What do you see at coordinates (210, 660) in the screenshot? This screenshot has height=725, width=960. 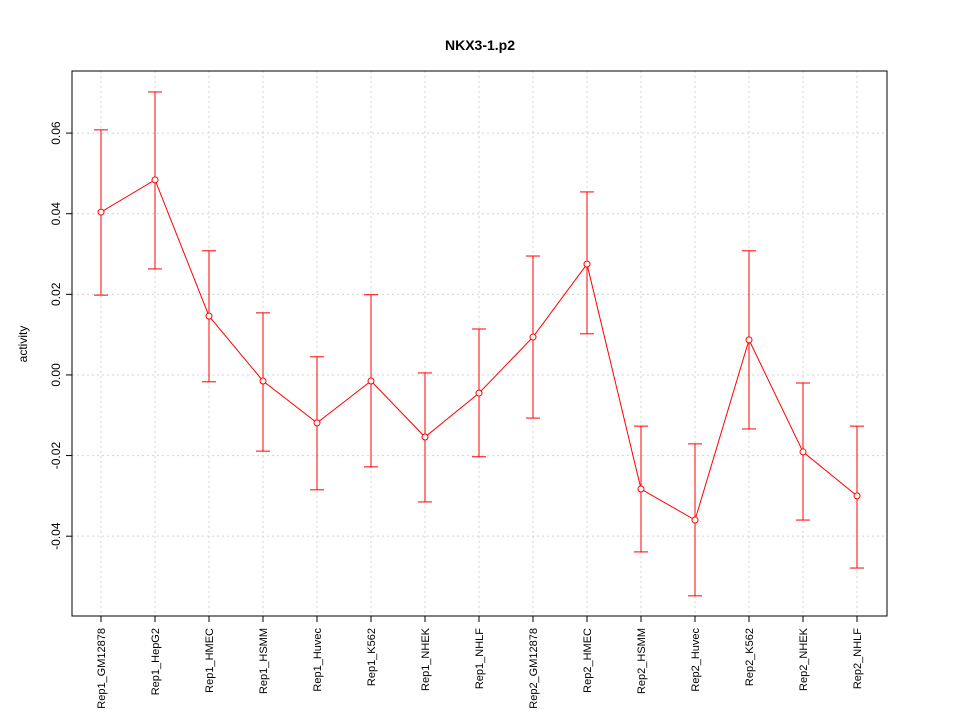 I see `x-tick-label: Rep1_HMEC` at bounding box center [210, 660].